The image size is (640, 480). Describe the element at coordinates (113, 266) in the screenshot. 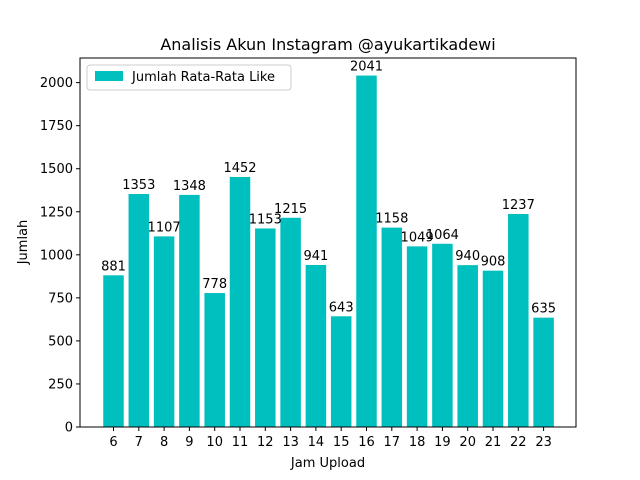

I see `data-label-6: 881` at that location.